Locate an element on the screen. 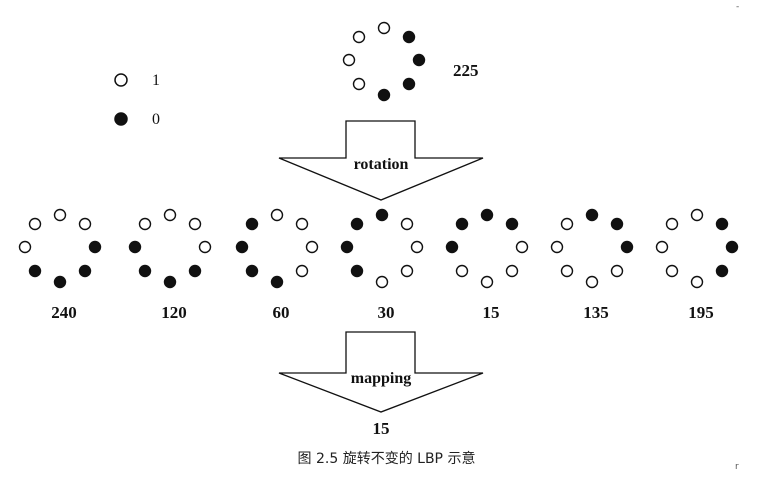 The image size is (773, 483). rotation-arrow: rotation is located at coordinates (381, 160).